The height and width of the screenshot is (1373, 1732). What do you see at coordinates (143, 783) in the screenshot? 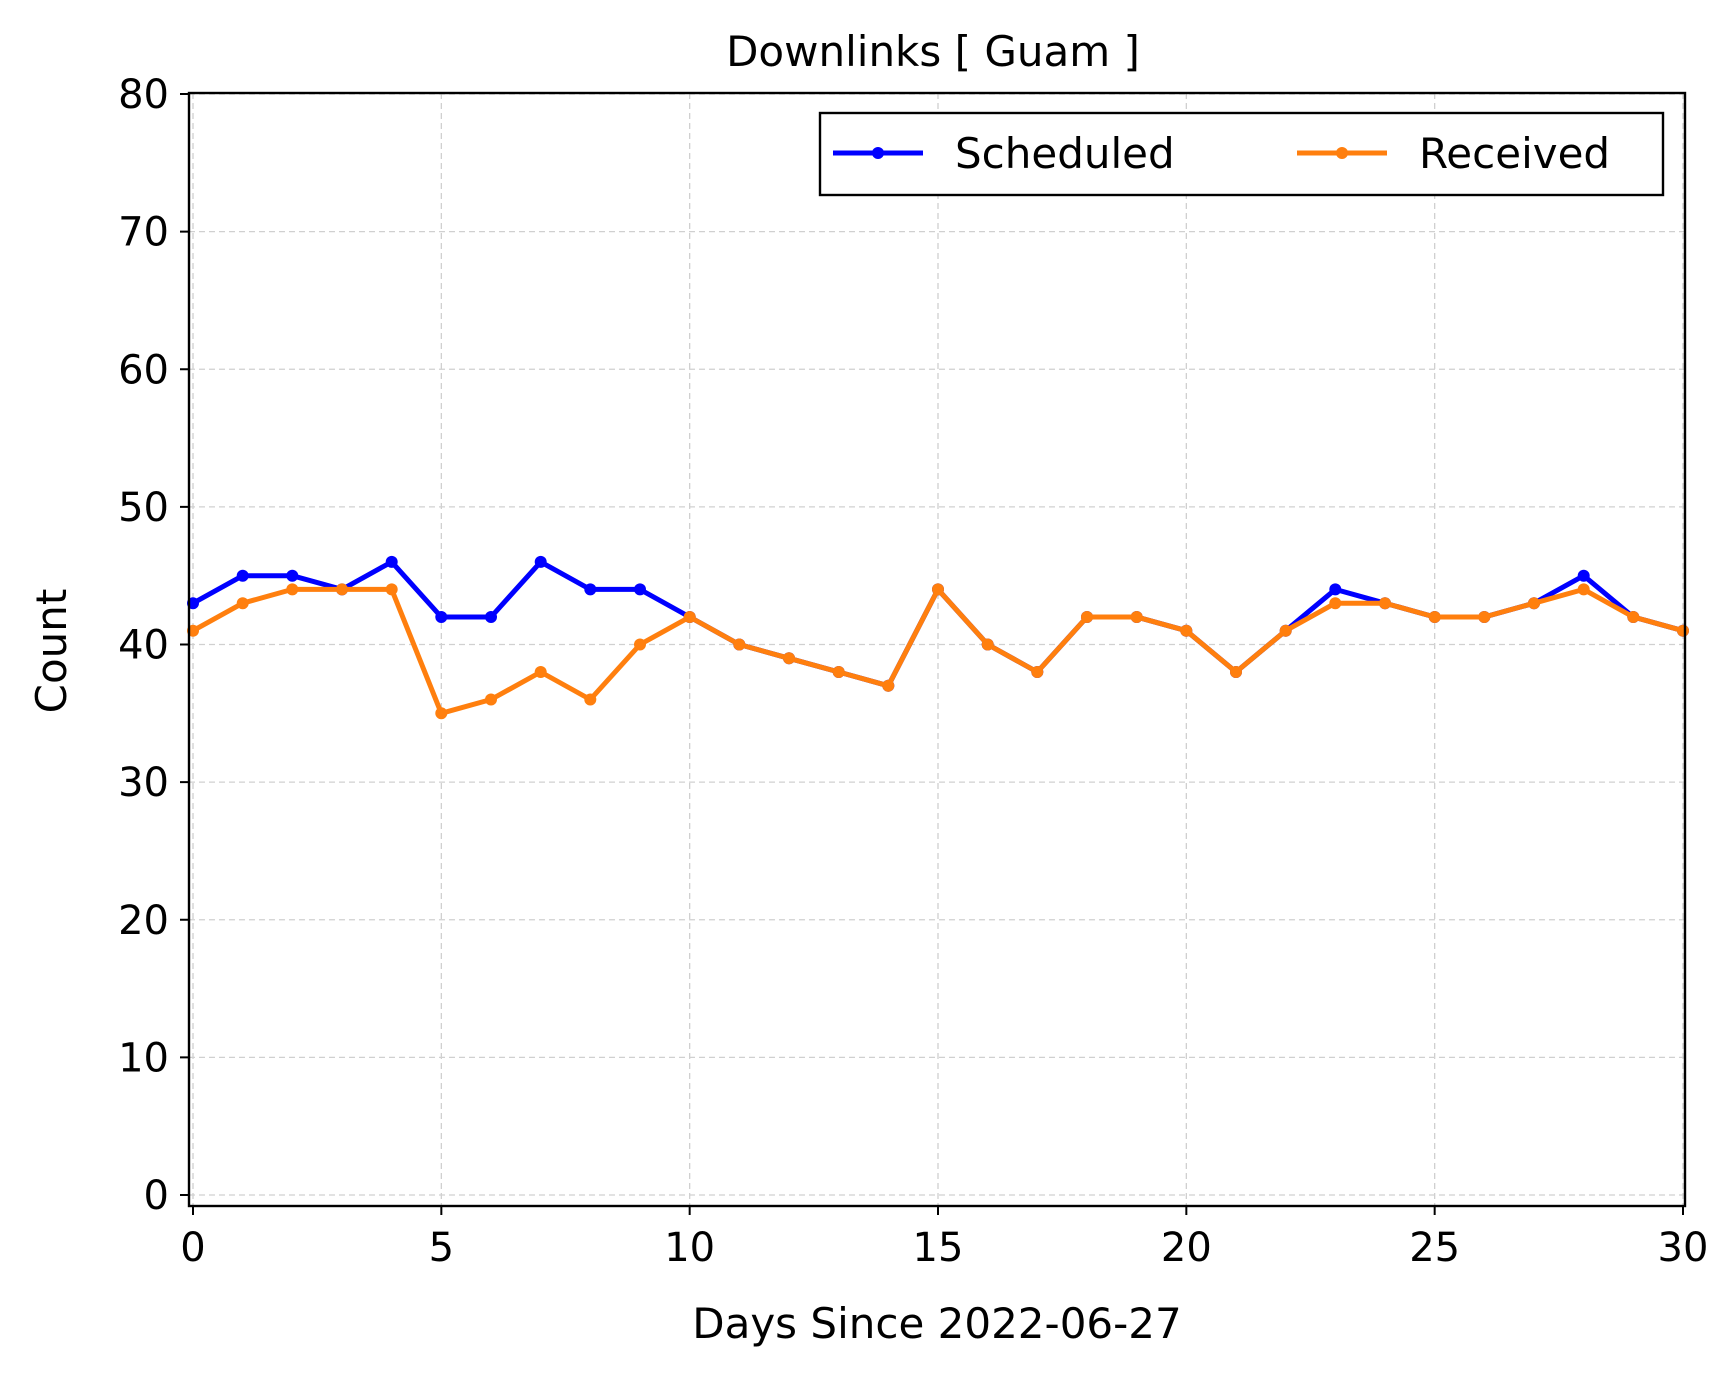
I see `y-tick-label: 30` at bounding box center [143, 783].